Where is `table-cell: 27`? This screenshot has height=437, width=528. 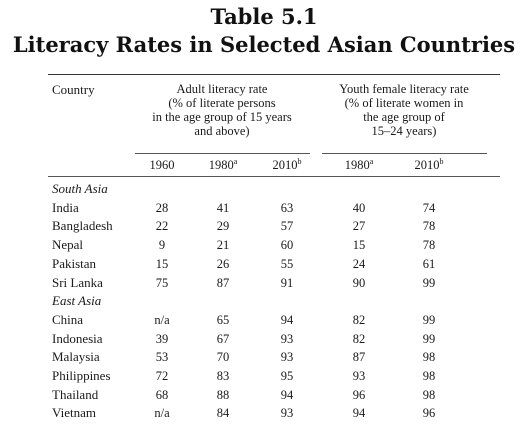
table-cell: 27 is located at coordinates (359, 226).